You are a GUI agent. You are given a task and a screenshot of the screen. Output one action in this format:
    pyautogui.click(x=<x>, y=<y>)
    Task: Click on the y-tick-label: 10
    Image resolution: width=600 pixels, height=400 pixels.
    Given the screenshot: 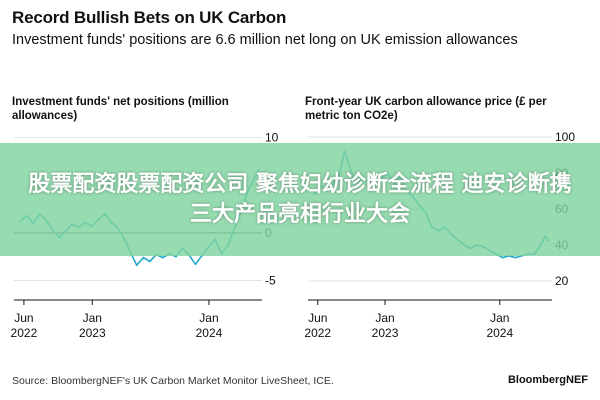 What is the action you would take?
    pyautogui.click(x=272, y=138)
    